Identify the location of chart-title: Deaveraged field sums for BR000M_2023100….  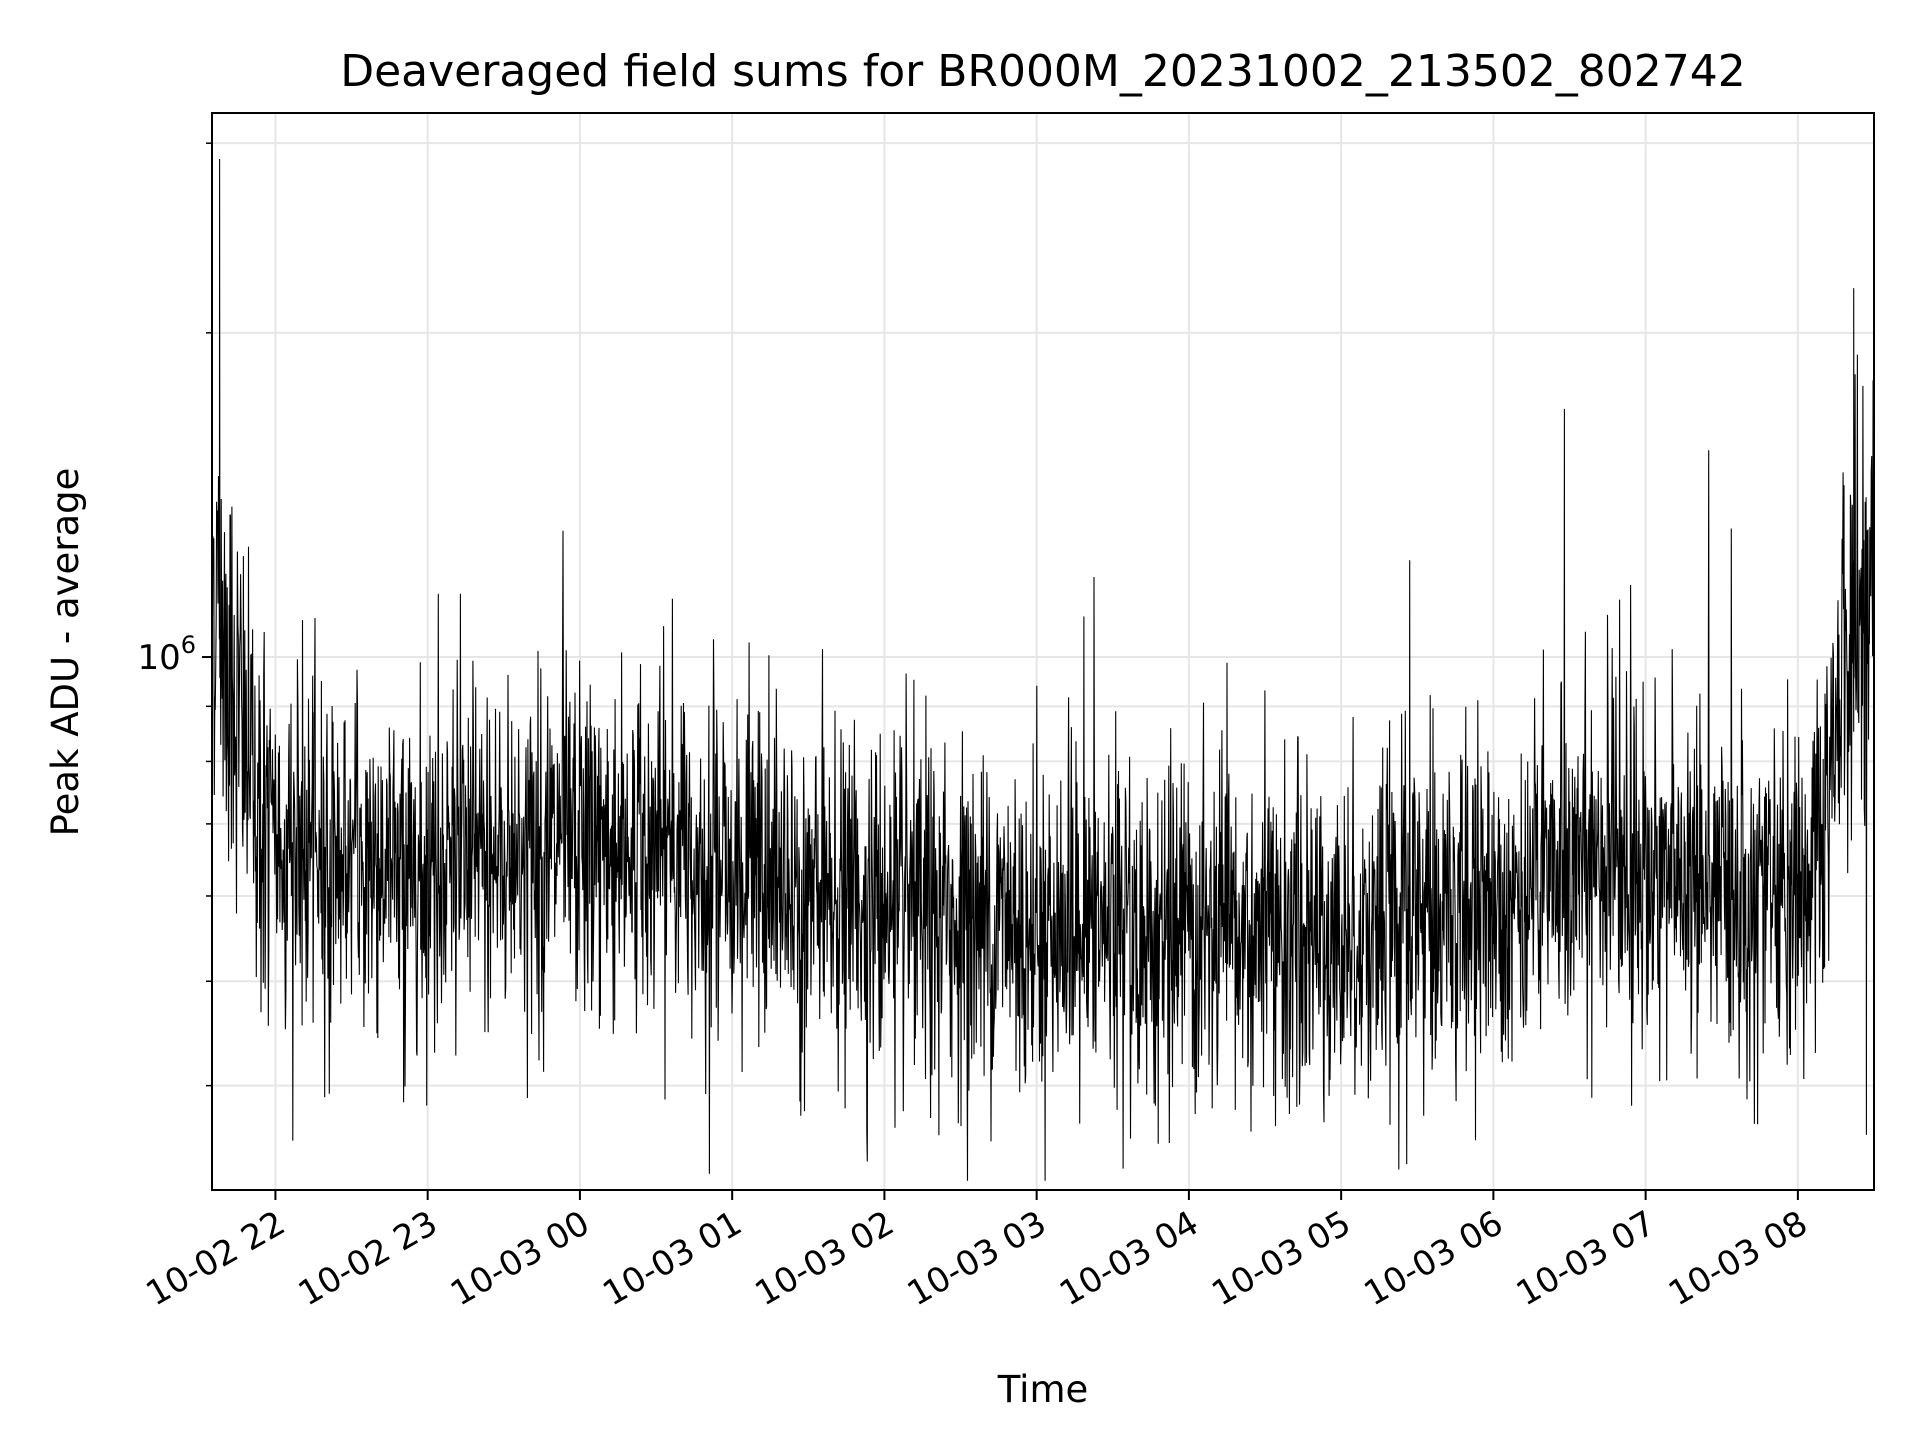
(1043, 71).